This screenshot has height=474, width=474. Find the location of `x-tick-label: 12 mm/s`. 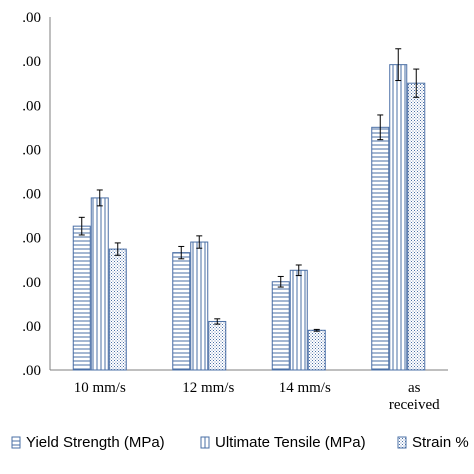

x-tick-label: 12 mm/s is located at coordinates (208, 388).